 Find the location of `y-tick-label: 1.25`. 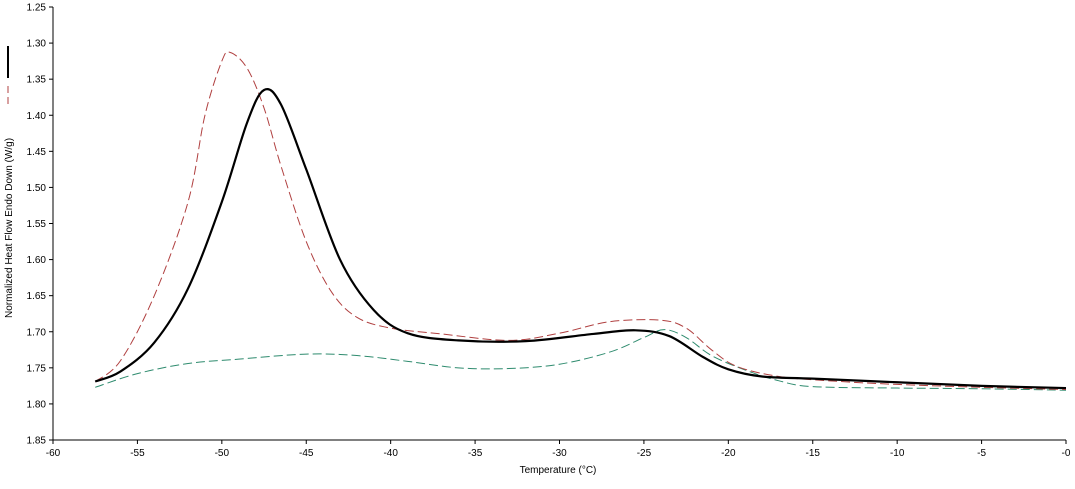

y-tick-label: 1.25 is located at coordinates (37, 8).